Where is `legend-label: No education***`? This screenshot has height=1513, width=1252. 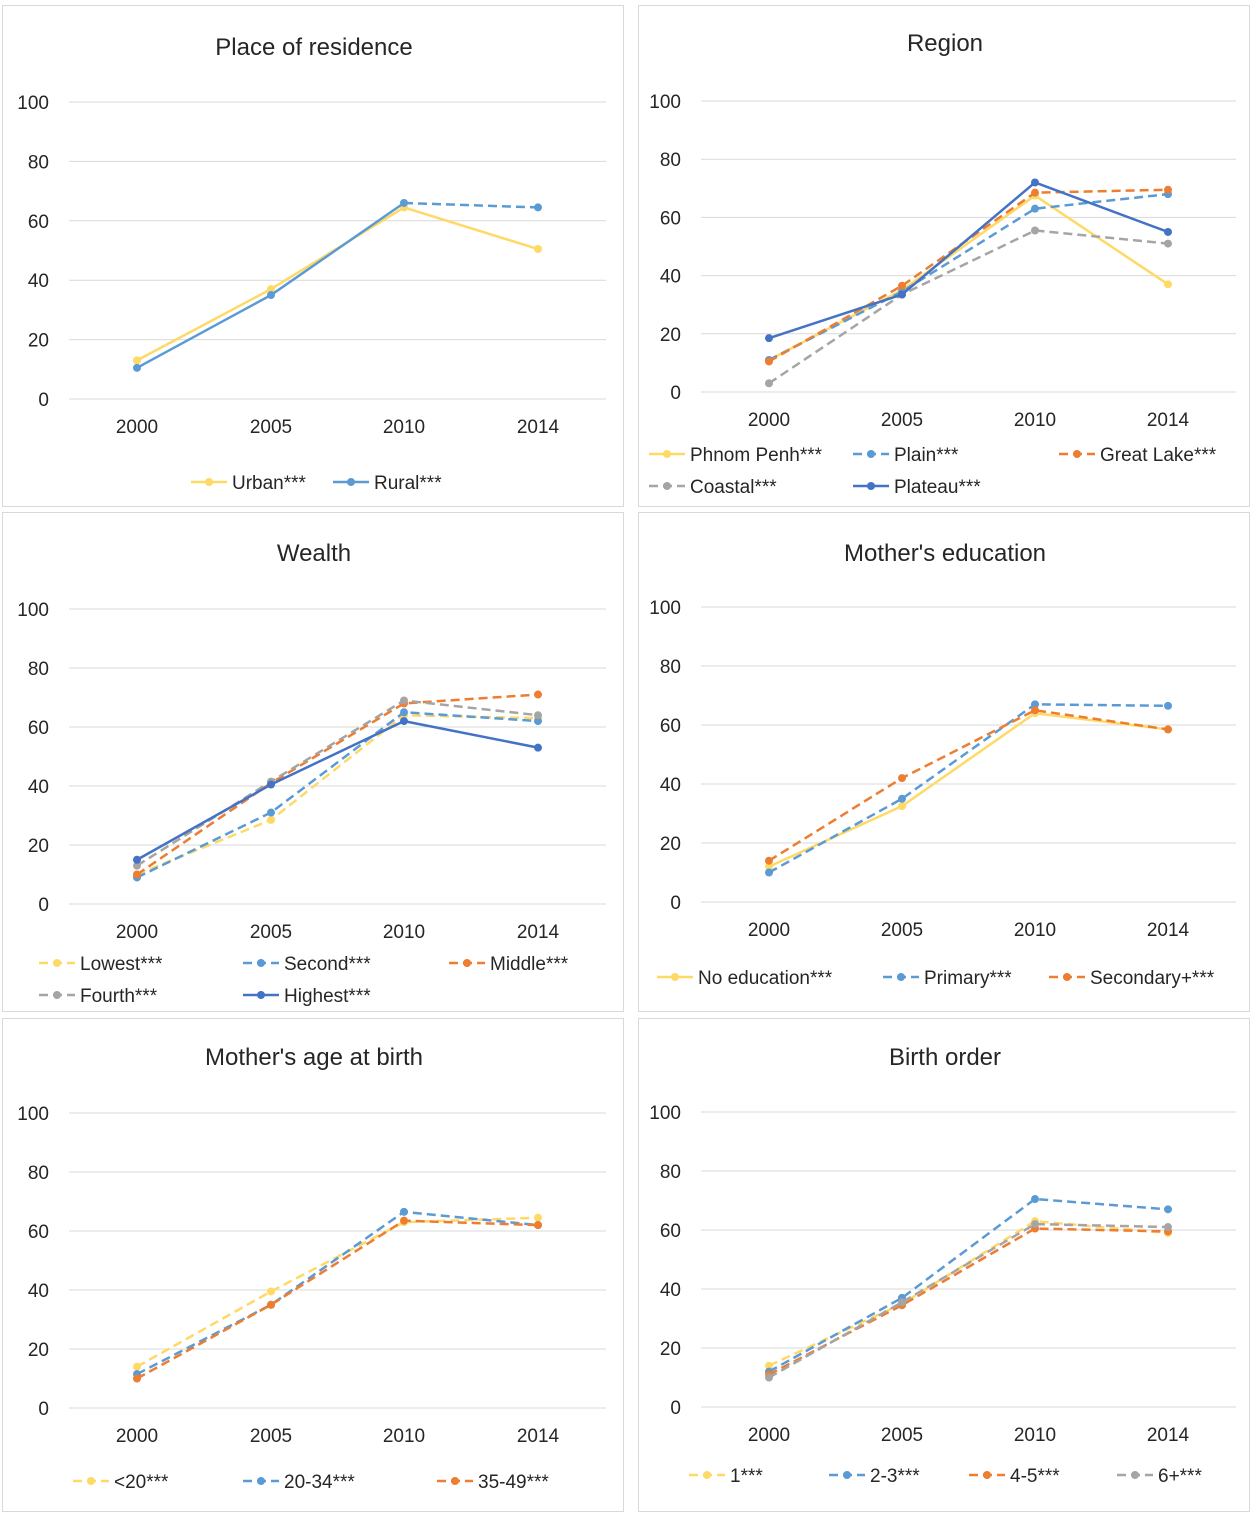 legend-label: No education*** is located at coordinates (765, 978).